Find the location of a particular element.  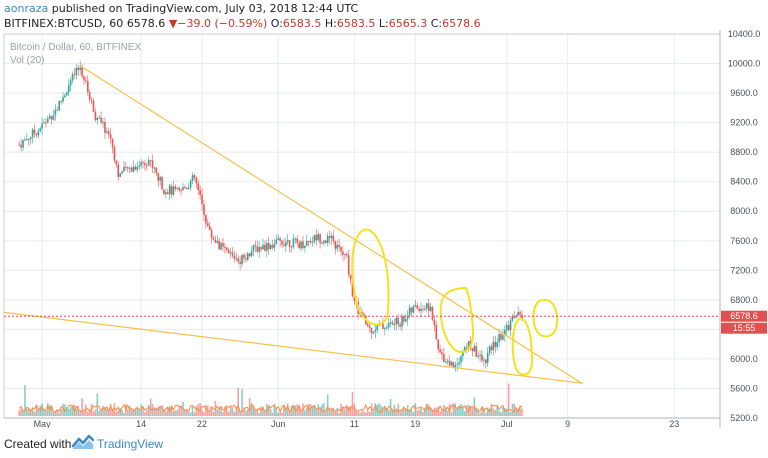

author-link: aonraza is located at coordinates (26, 8).